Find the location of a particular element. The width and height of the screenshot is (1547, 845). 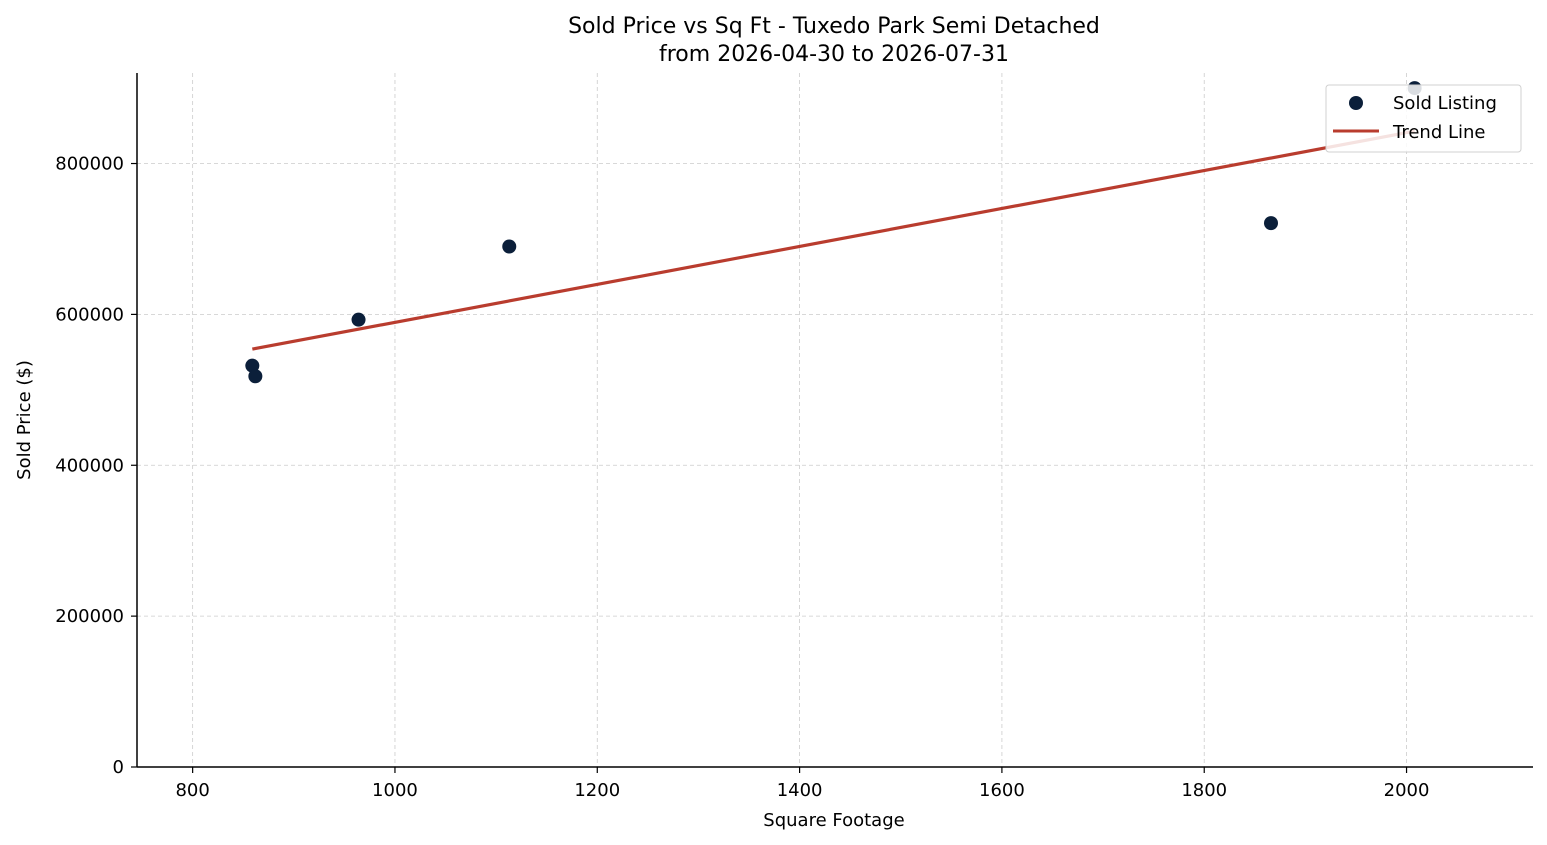

chart-subtitle: from 2026-04-30 to 2026-07-31 is located at coordinates (834, 54).